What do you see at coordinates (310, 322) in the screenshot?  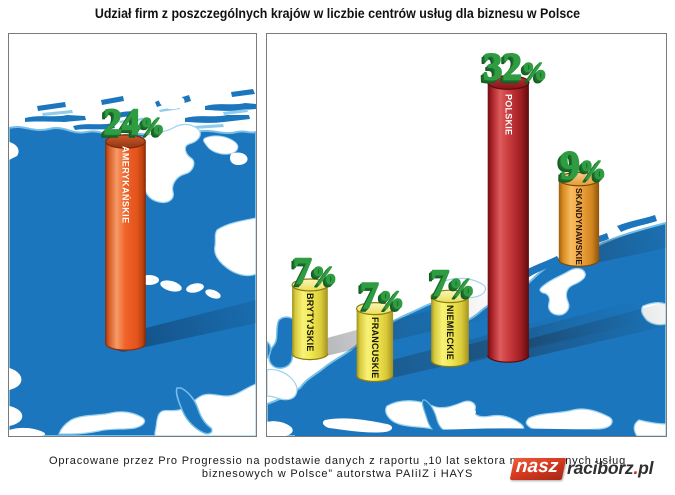 I see `svg-text: BRYTYJSKIE` at bounding box center [310, 322].